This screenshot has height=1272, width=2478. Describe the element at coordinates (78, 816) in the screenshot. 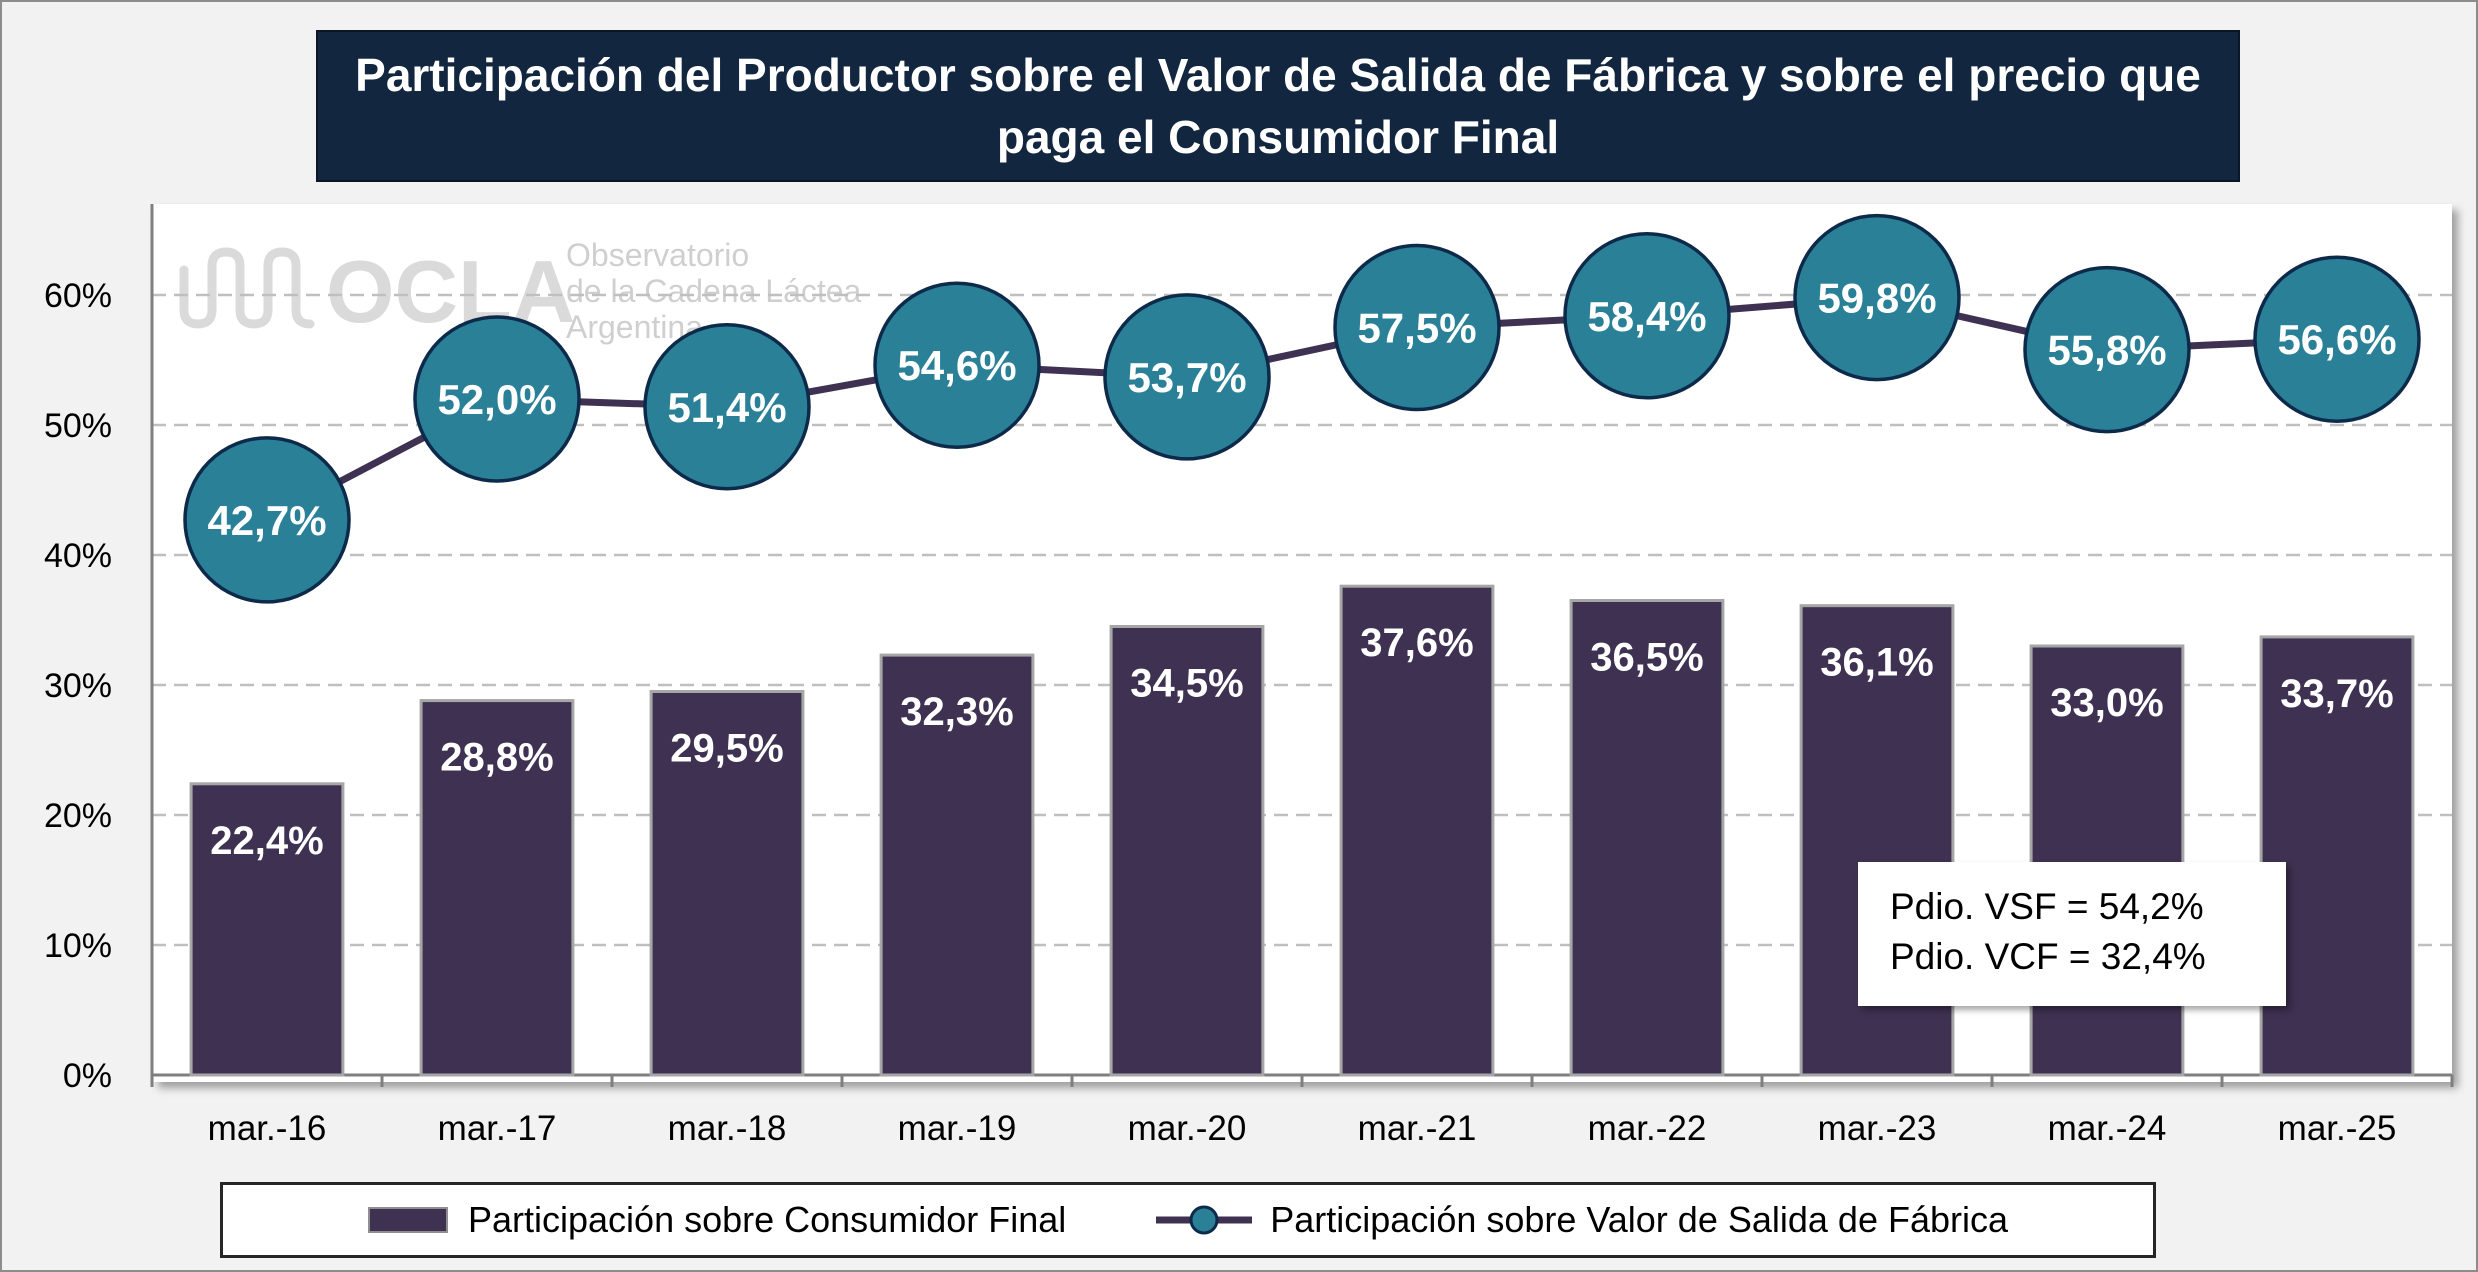

I see `y-tick-label: 20%` at that location.